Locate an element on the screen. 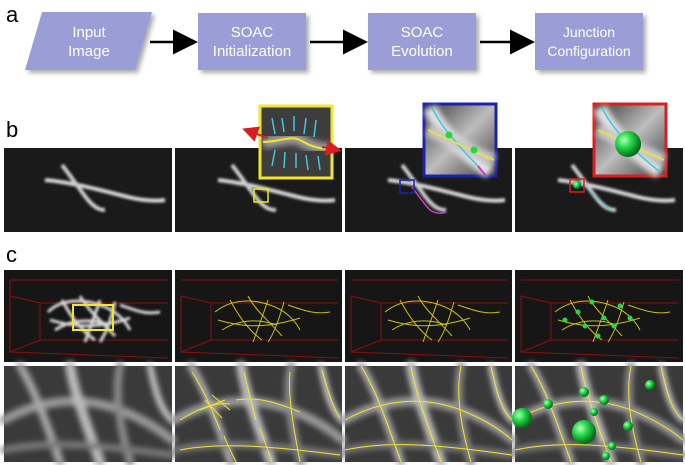  c2-network is located at coordinates (272, 319).